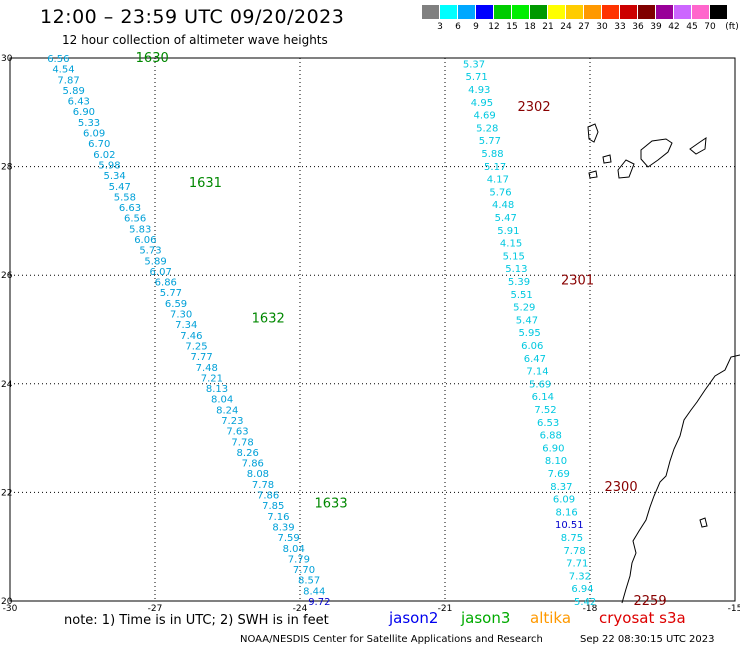 This screenshot has height=650, width=740. What do you see at coordinates (445, 609) in the screenshot?
I see `lon-tick-label: -21` at bounding box center [445, 609].